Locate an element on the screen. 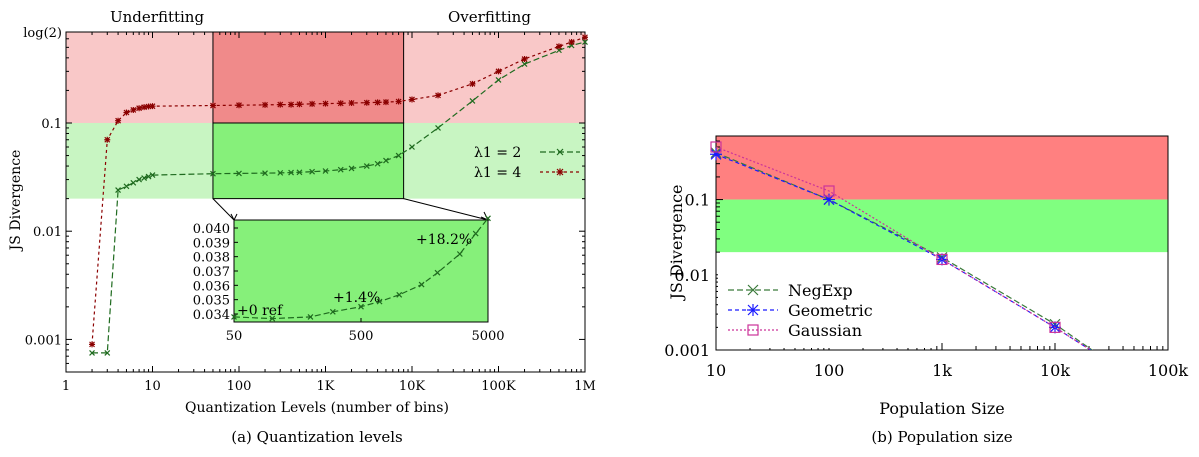  a-region-right: Overfitting is located at coordinates (489, 17).